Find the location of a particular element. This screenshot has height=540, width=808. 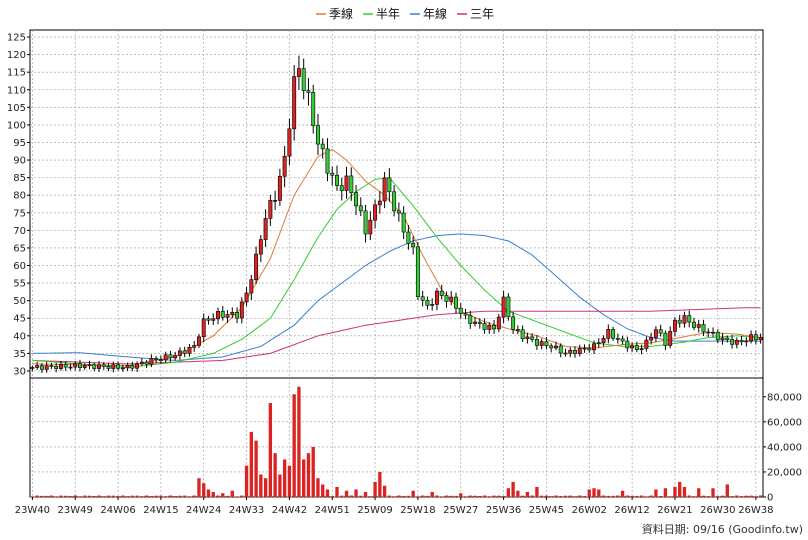

volume-tick-label: 80,000 is located at coordinates (784, 397).